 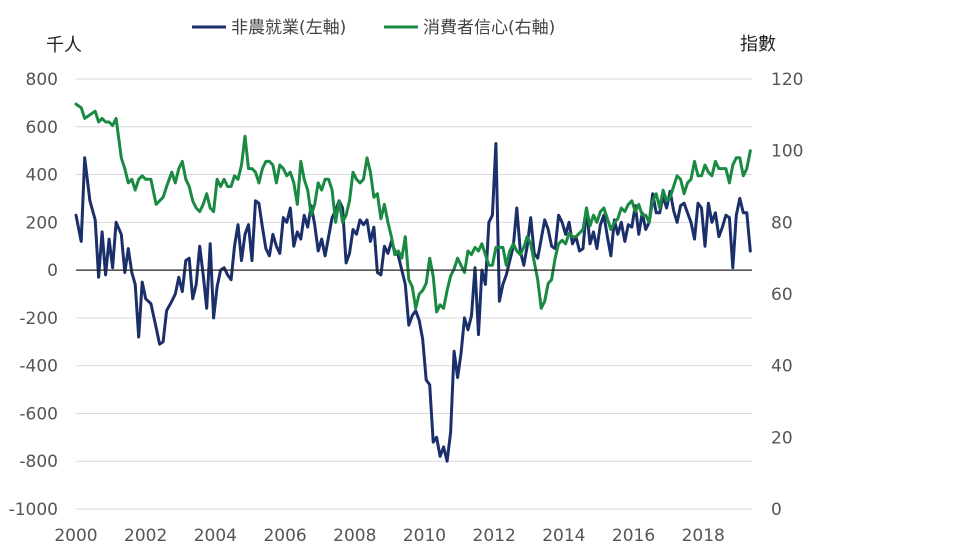 I want to click on x-axis: 2000 2002 2004 2006 2008 2010 2012 2014 2016 2018, so click(x=389, y=536).